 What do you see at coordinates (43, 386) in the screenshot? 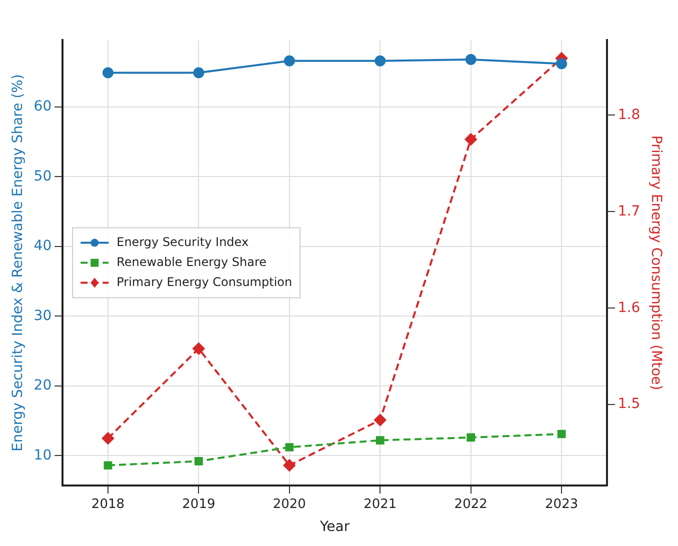
I see `y-tick-label: 20` at bounding box center [43, 386].